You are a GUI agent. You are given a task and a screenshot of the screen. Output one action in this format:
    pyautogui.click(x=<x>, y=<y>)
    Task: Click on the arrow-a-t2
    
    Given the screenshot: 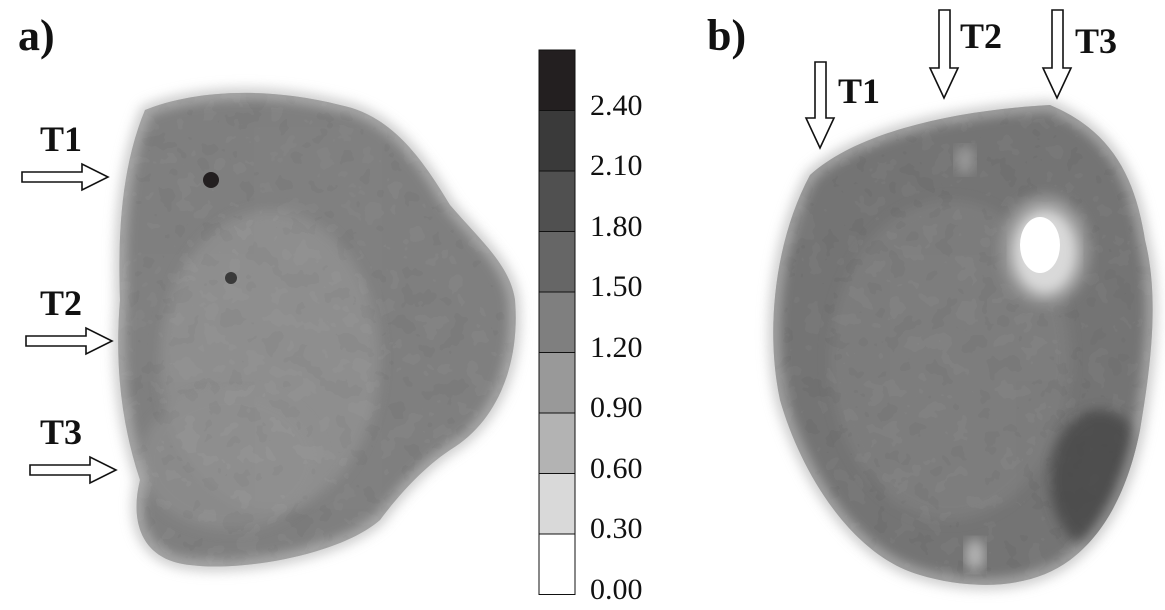 What is the action you would take?
    pyautogui.click(x=69, y=341)
    